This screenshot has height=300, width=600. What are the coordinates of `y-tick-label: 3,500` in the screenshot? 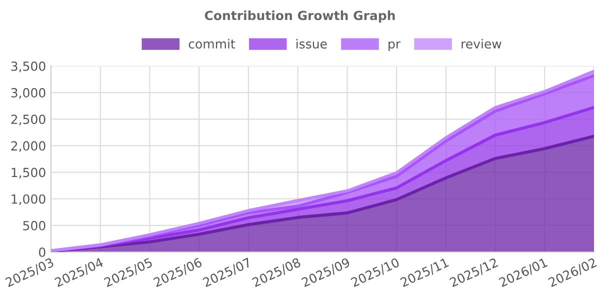 It's located at (28, 66).